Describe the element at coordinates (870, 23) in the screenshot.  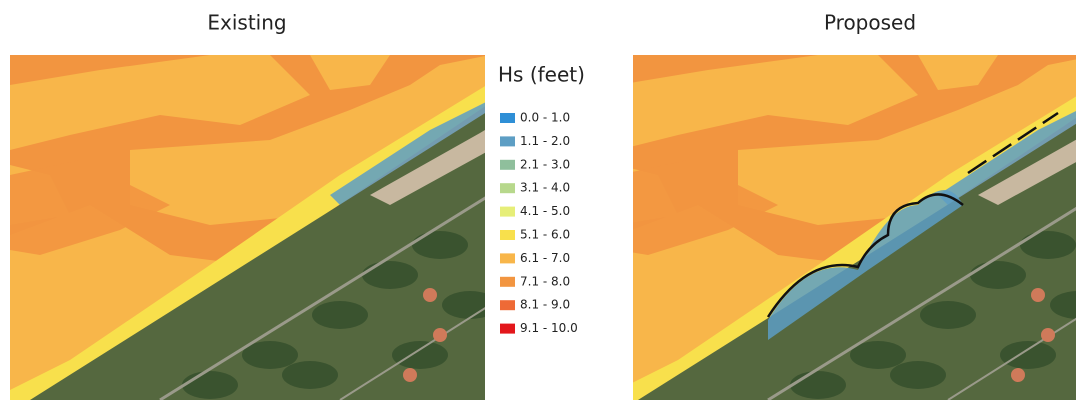
I see `panel-title: Proposed` at that location.